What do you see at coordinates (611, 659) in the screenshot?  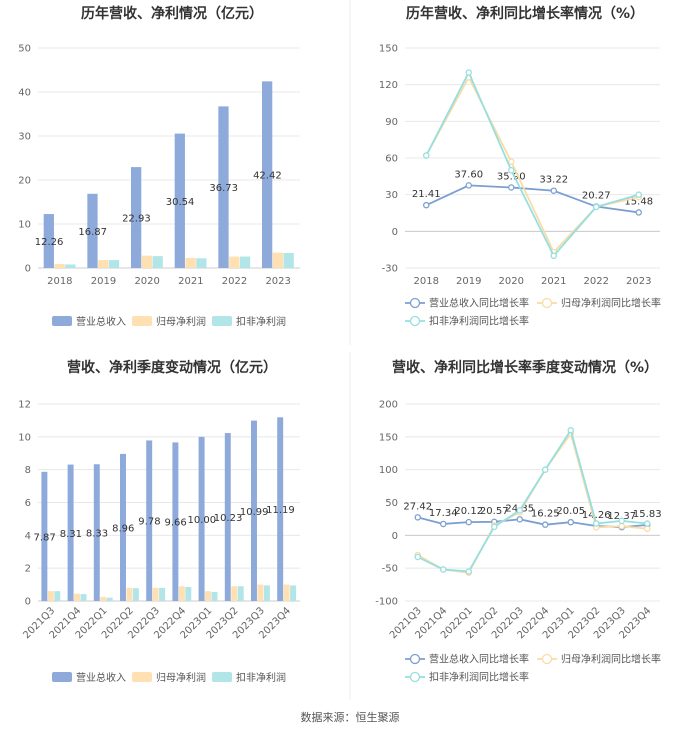 I see `chart-4-legend-label: 归母净利润同比增长率` at bounding box center [611, 659].